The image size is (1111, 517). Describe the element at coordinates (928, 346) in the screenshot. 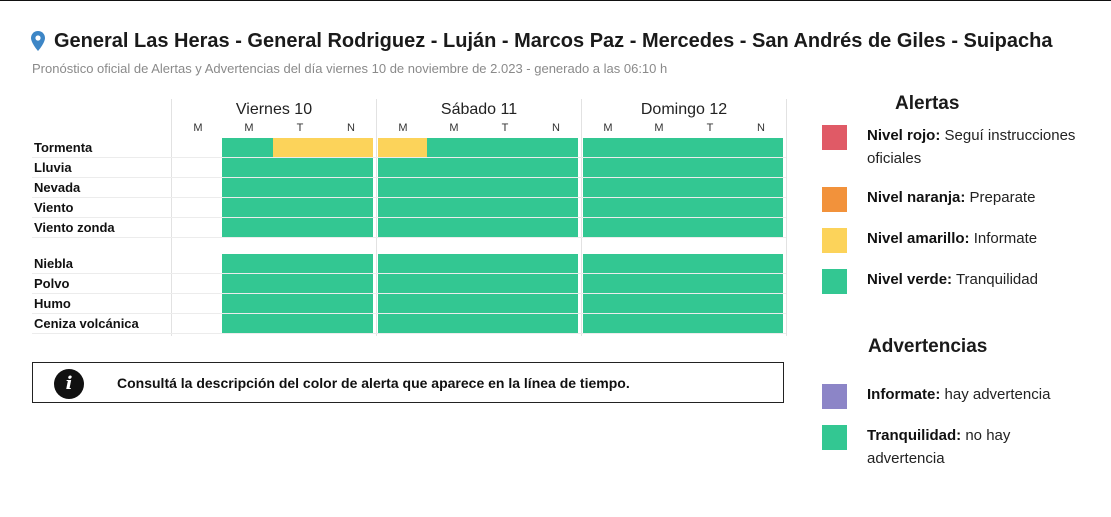

I see `advertencias-legend-title: Advertencias` at that location.